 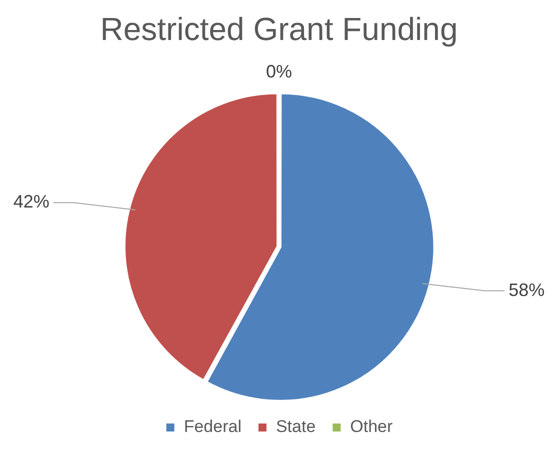 I want to click on chart-title: Restricted Grant Funding, so click(x=279, y=29).